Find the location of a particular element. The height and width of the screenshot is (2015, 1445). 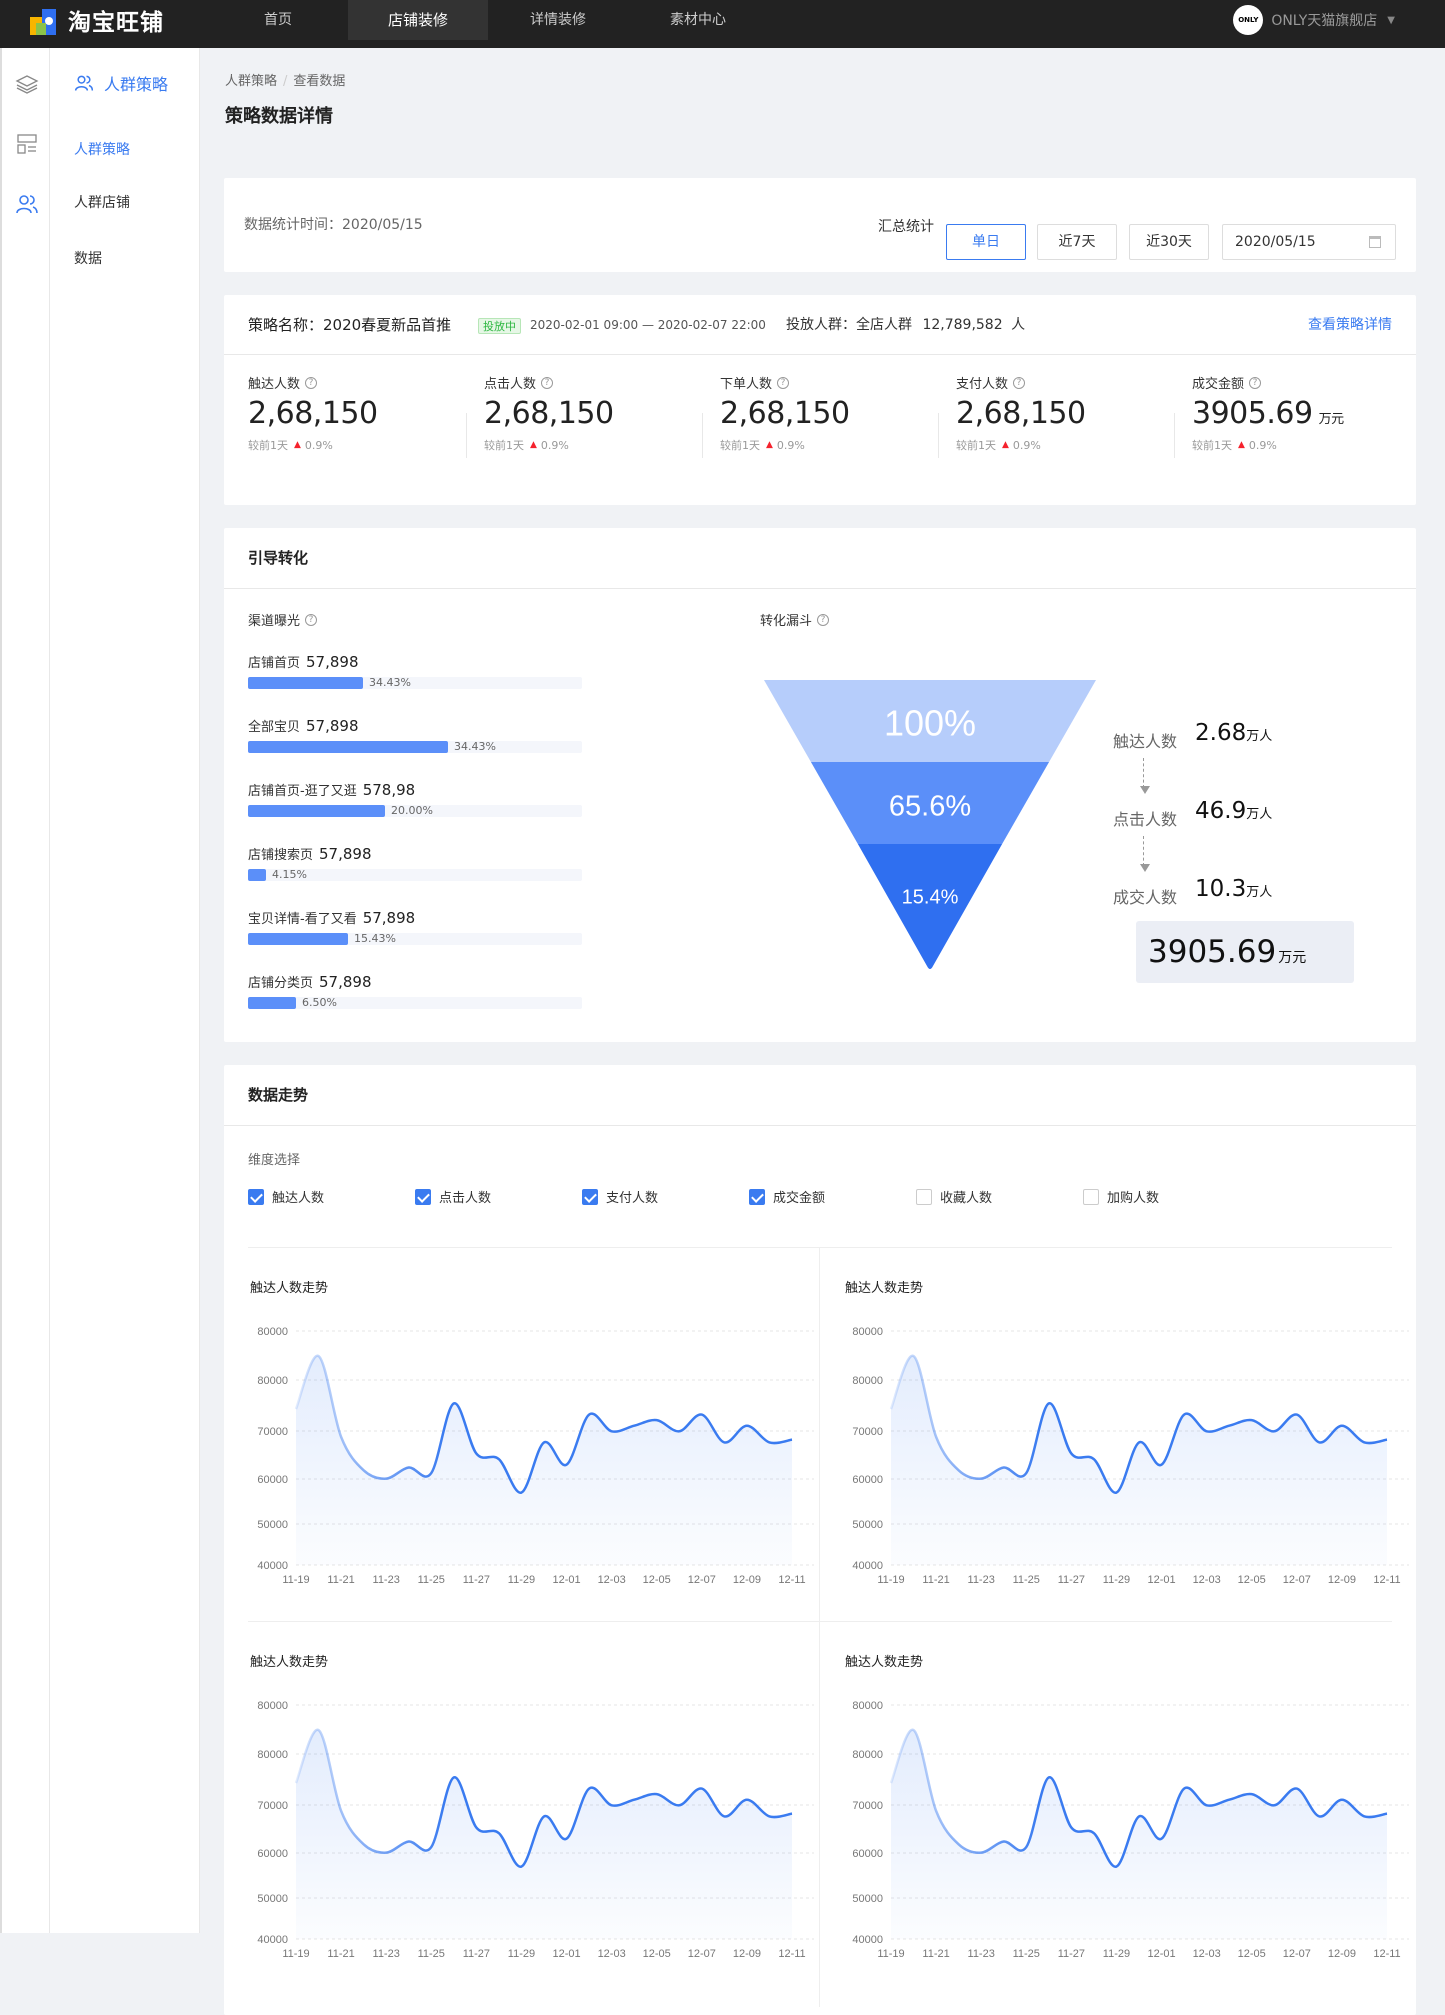

strategy-time-range: 2020-02-01 09:00 — 2020-02-07 22:00 is located at coordinates (648, 325).